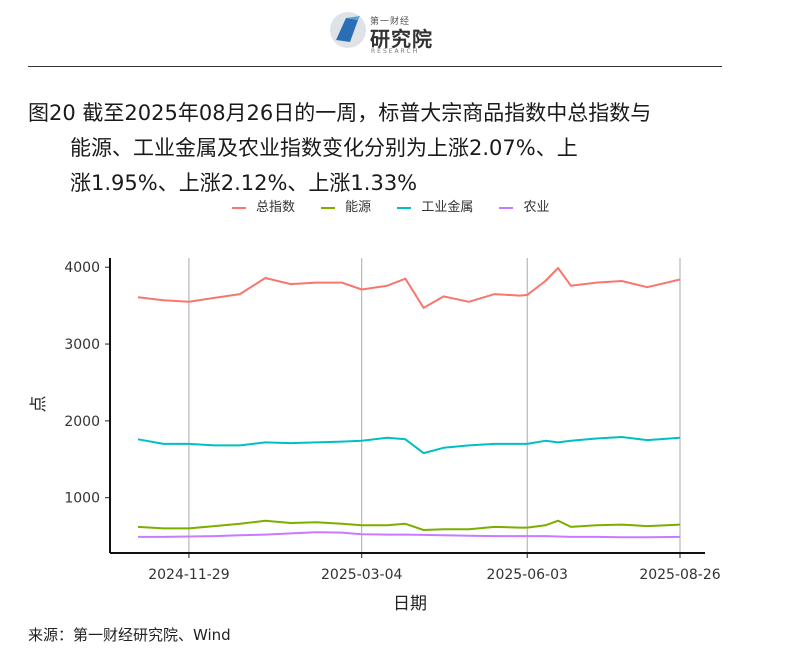  What do you see at coordinates (188, 575) in the screenshot?
I see `x-tick-label: 2024-11-29` at bounding box center [188, 575].